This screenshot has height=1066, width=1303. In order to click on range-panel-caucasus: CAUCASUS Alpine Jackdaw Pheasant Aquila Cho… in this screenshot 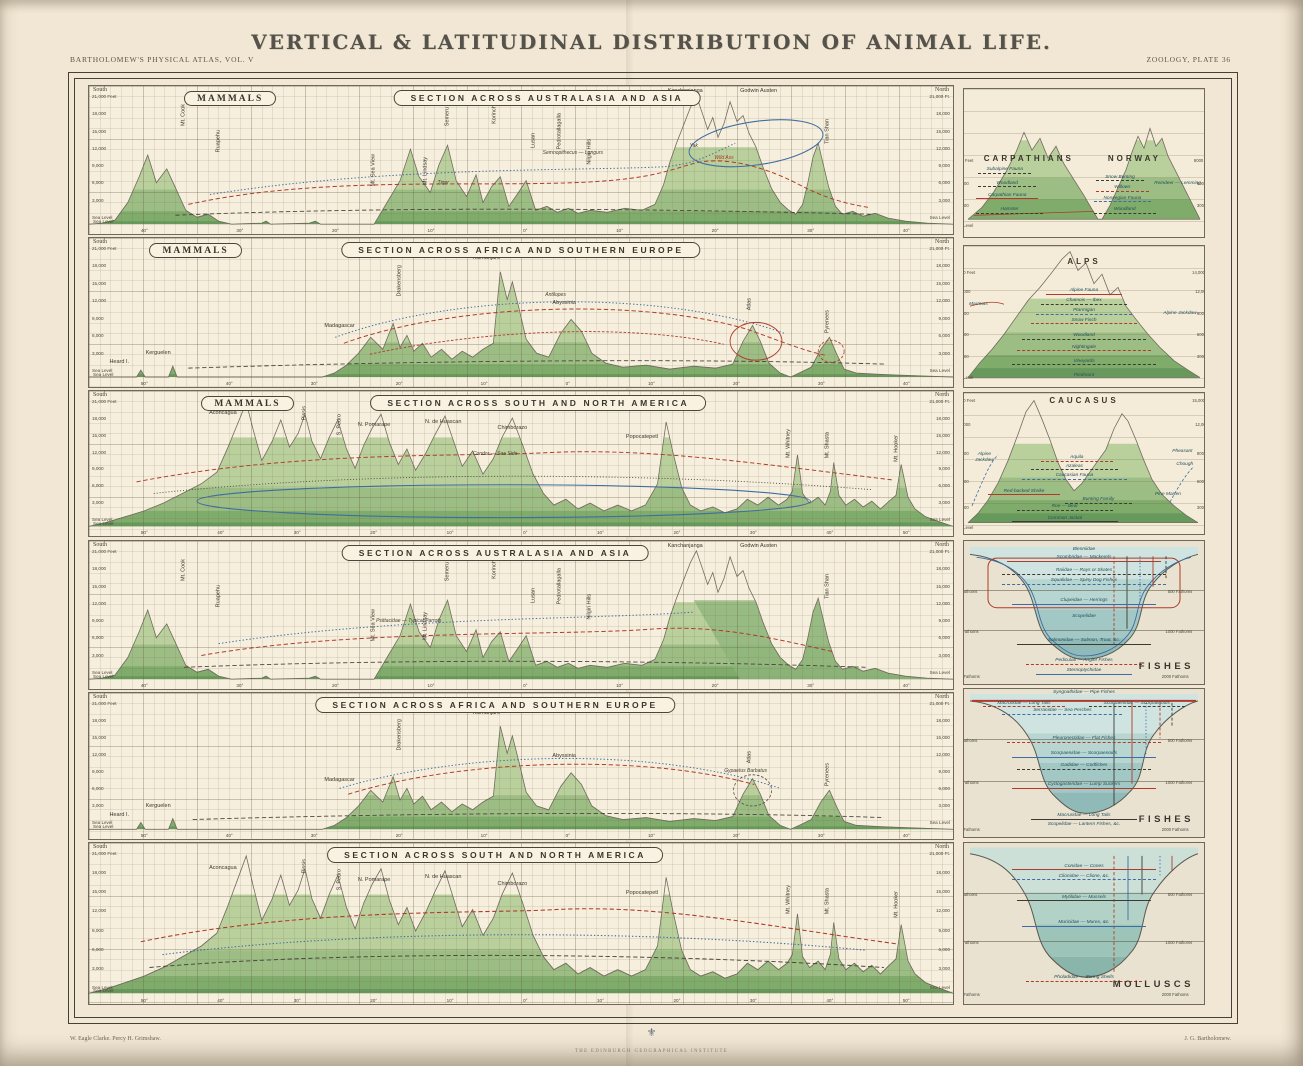, I will do `click(1084, 463)`.